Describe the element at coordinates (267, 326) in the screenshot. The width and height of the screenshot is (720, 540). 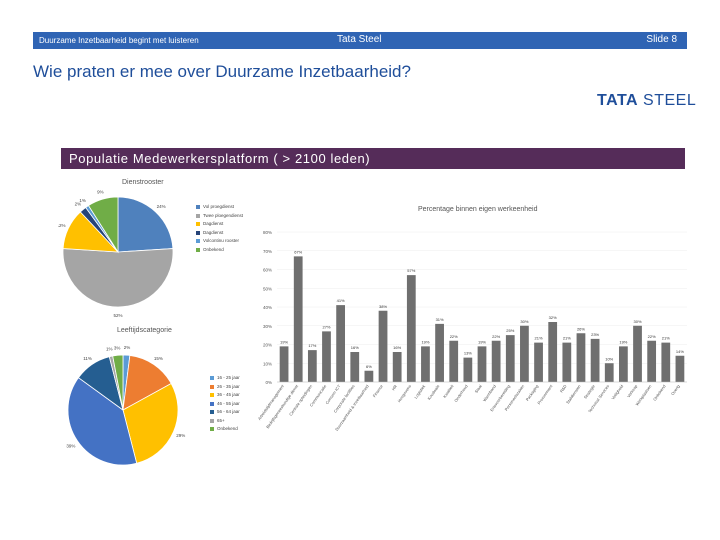
I see `y-tick-label: 30%` at that location.